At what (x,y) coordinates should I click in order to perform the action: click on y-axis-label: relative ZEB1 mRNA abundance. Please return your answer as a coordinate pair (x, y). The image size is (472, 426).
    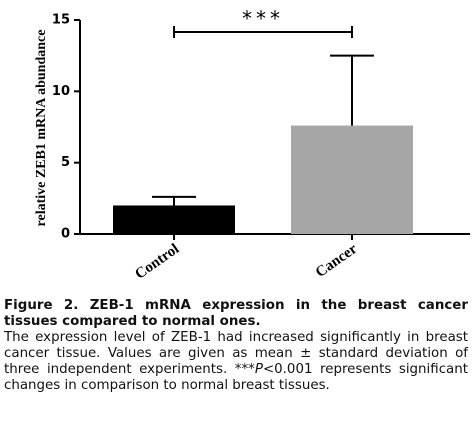
    Looking at the image, I should click on (41, 128).